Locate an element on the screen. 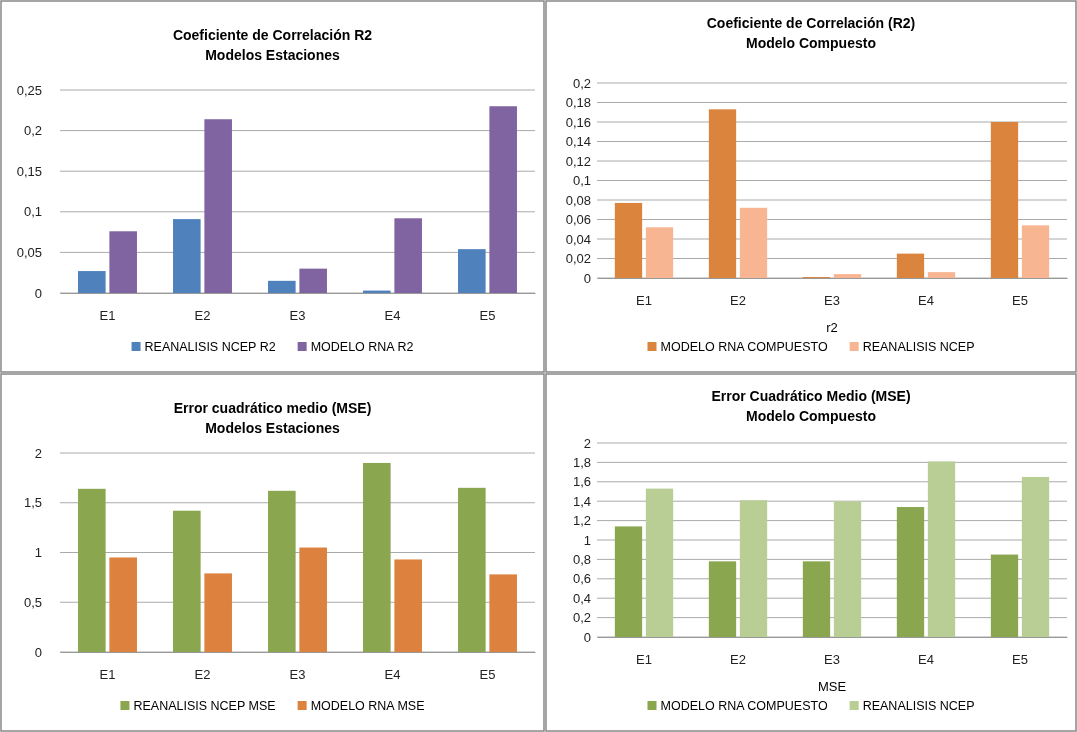  y-tick-label: 0,8 is located at coordinates (581, 560).